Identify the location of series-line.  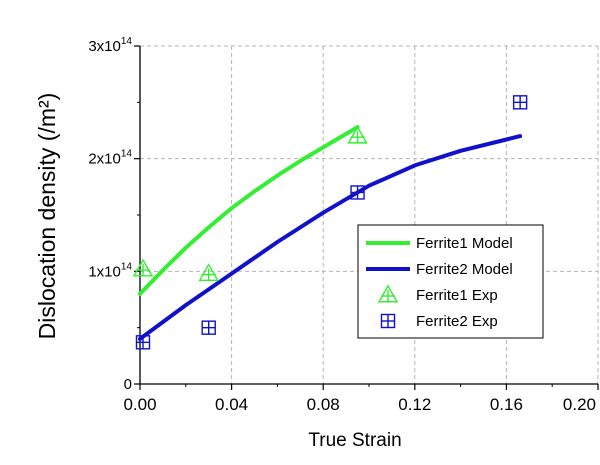
(249, 210).